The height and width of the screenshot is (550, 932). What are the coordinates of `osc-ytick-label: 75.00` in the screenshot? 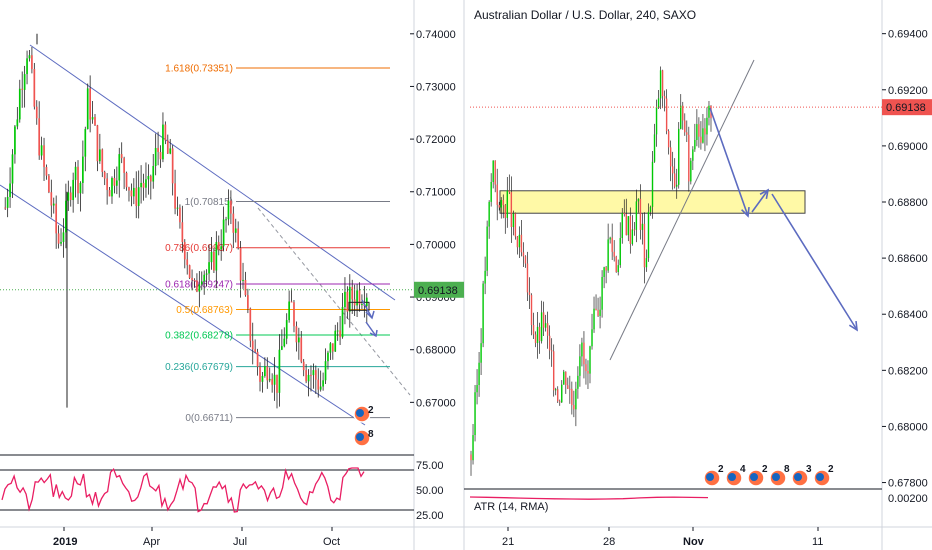 It's located at (430, 466).